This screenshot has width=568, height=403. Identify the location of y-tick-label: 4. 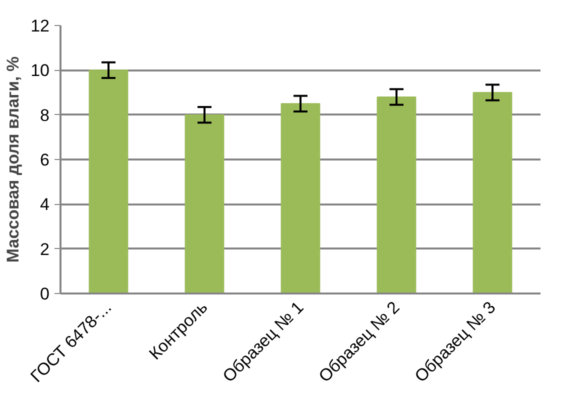
(45, 204).